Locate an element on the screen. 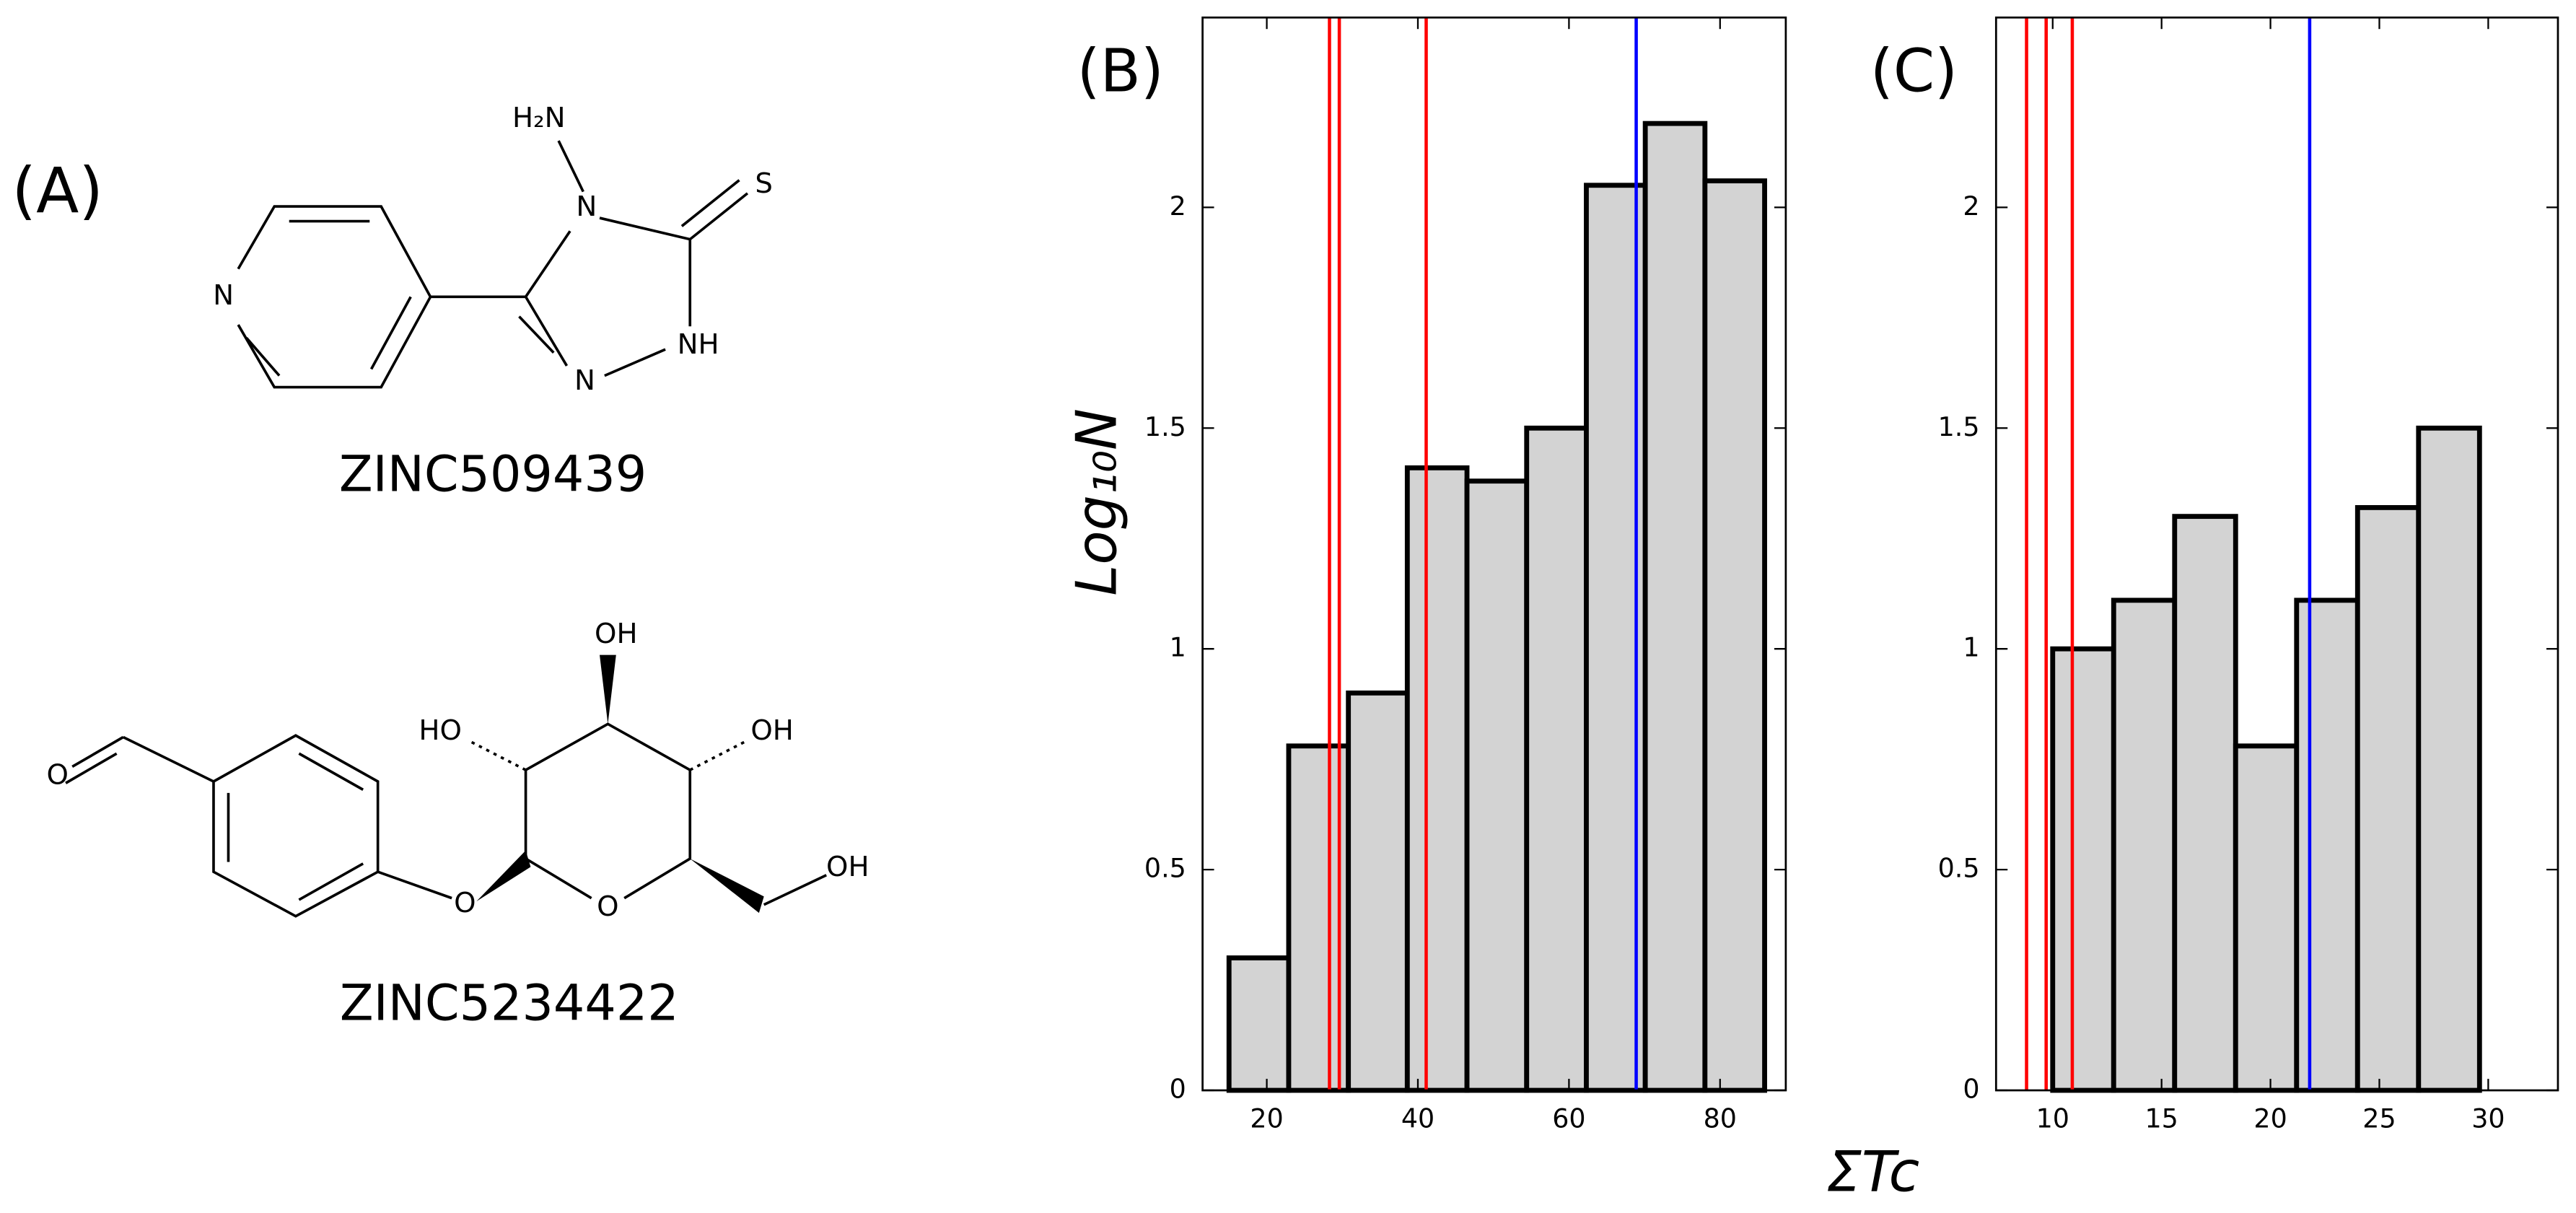  molecule-name: ZINC5234422 is located at coordinates (509, 1003).